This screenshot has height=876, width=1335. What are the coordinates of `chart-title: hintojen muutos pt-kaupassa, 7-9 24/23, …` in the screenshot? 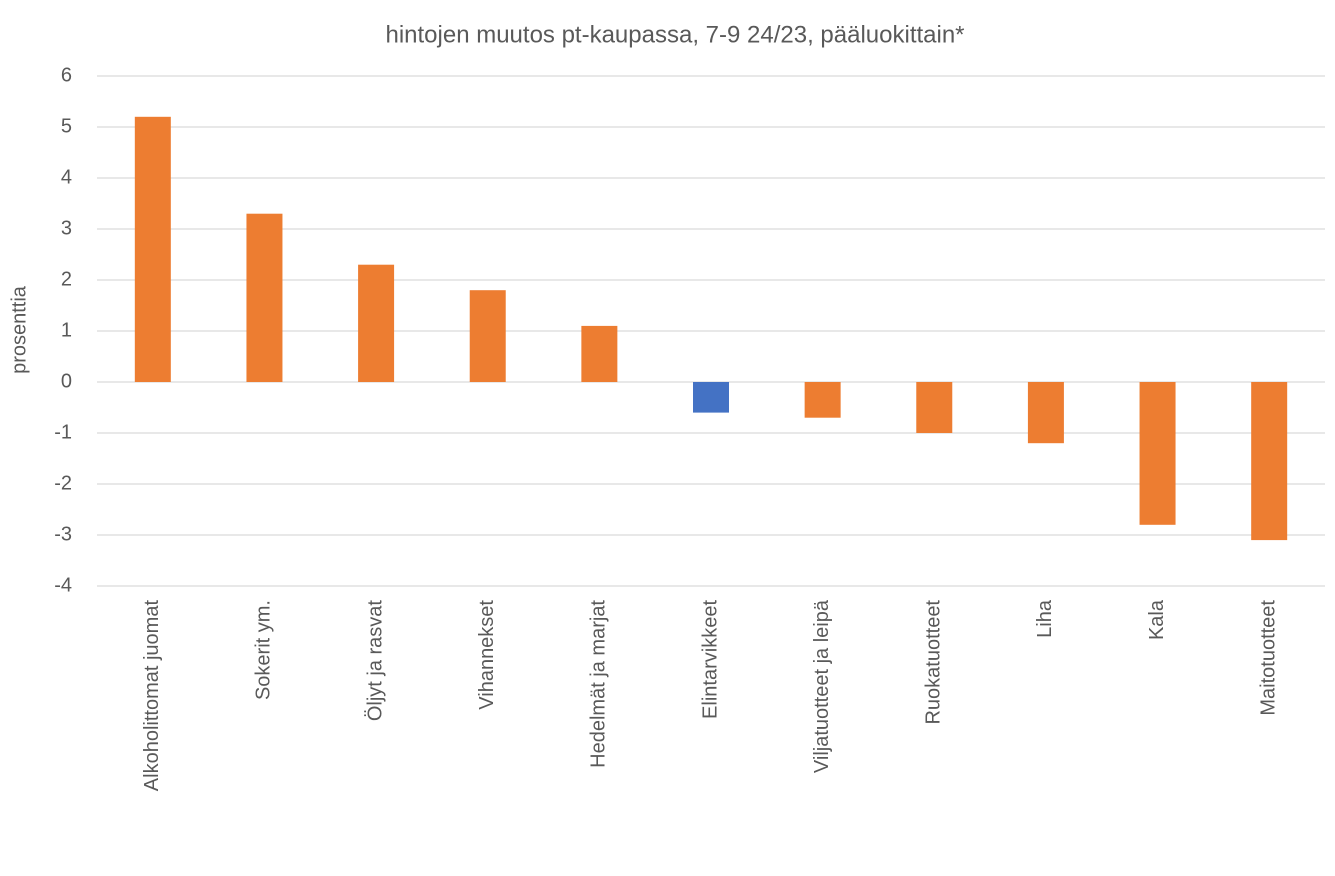 It's located at (674, 34).